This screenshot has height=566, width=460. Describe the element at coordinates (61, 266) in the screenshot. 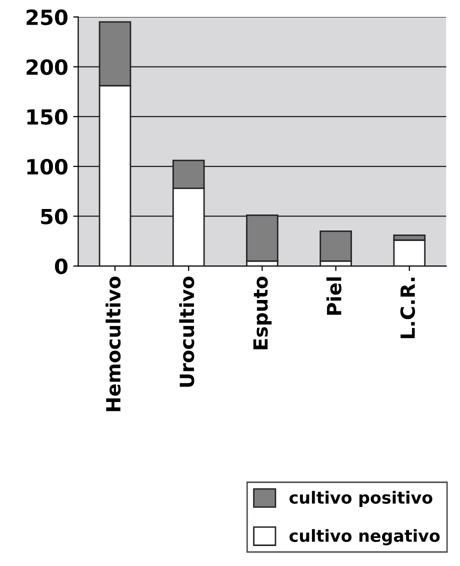

I see `y-tick-label: 0` at that location.